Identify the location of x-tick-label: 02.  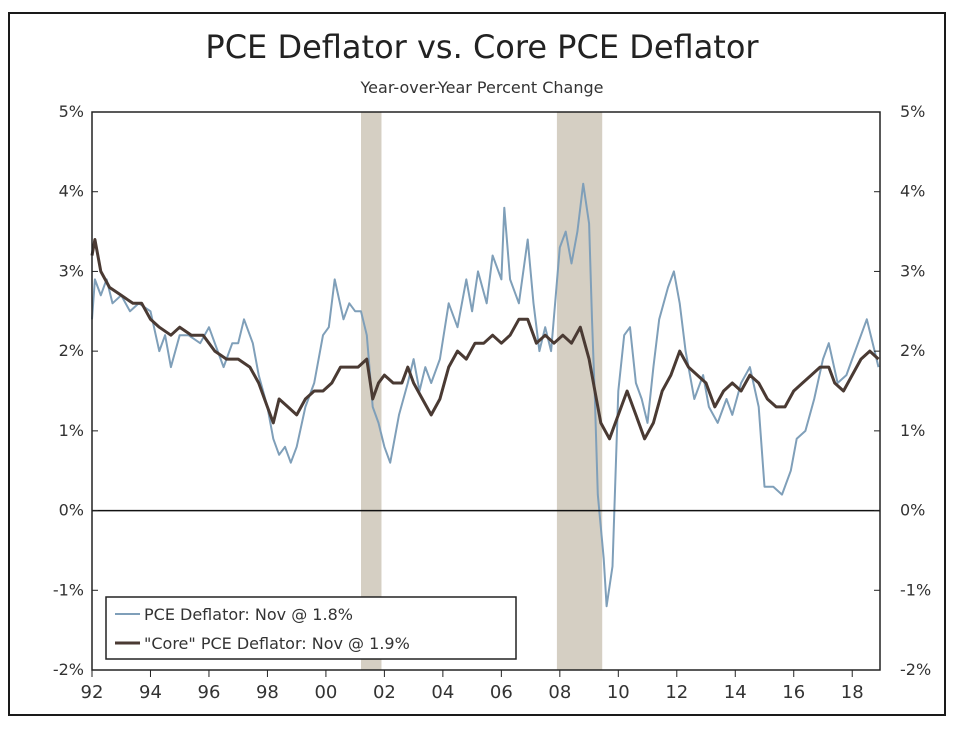
(384, 692).